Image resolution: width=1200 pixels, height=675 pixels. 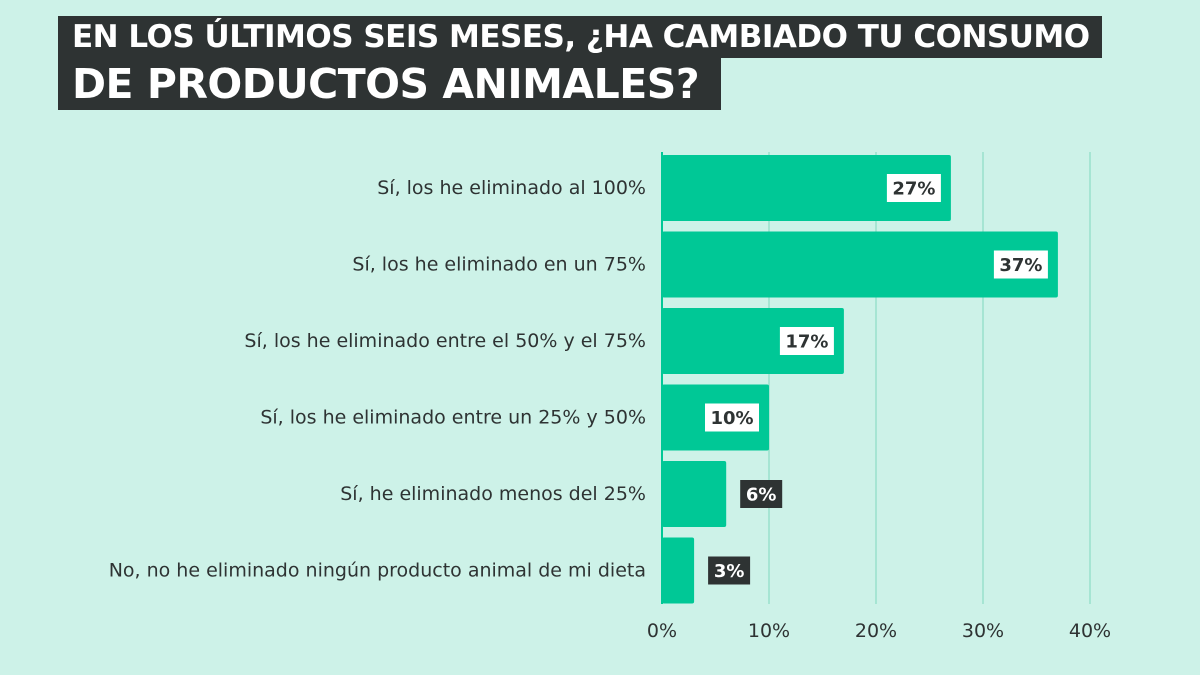 What do you see at coordinates (769, 631) in the screenshot?
I see `x-tick-label: 10%` at bounding box center [769, 631].